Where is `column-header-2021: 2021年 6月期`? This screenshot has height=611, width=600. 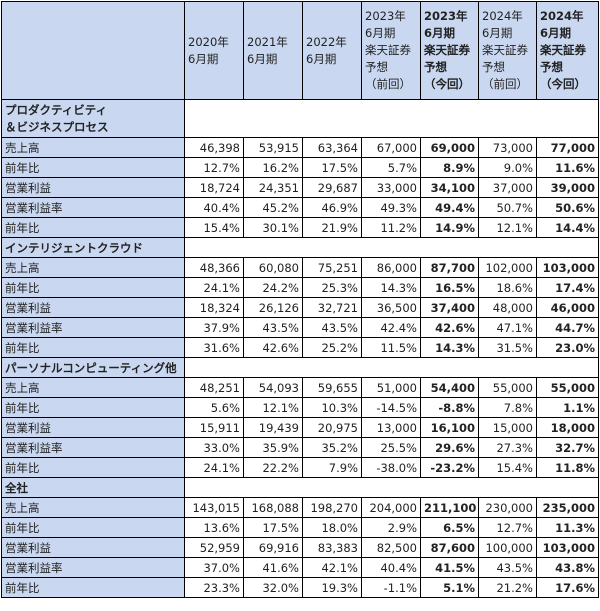
column-header-2021: 2021年 6月期 is located at coordinates (273, 50).